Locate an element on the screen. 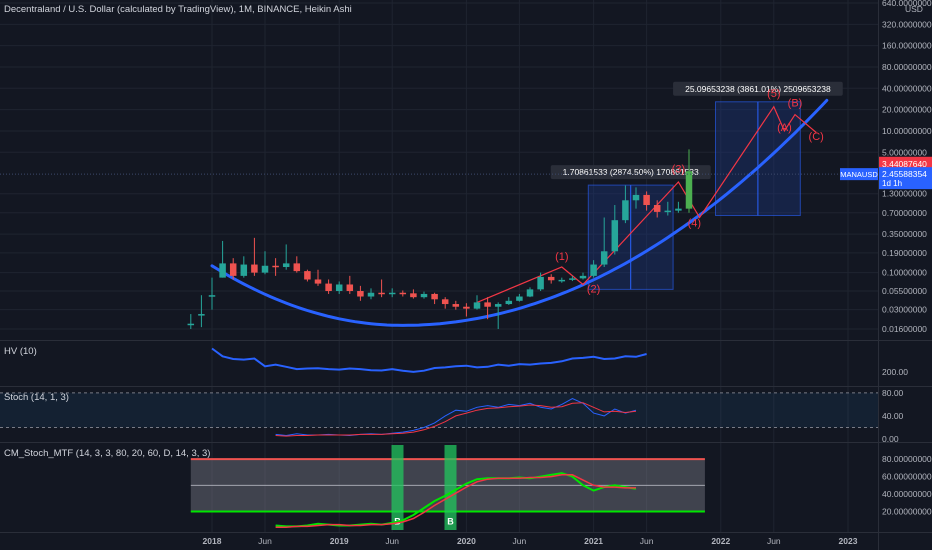 The width and height of the screenshot is (932, 550). price-tag-blue-text: 2.45588354 is located at coordinates (904, 174).